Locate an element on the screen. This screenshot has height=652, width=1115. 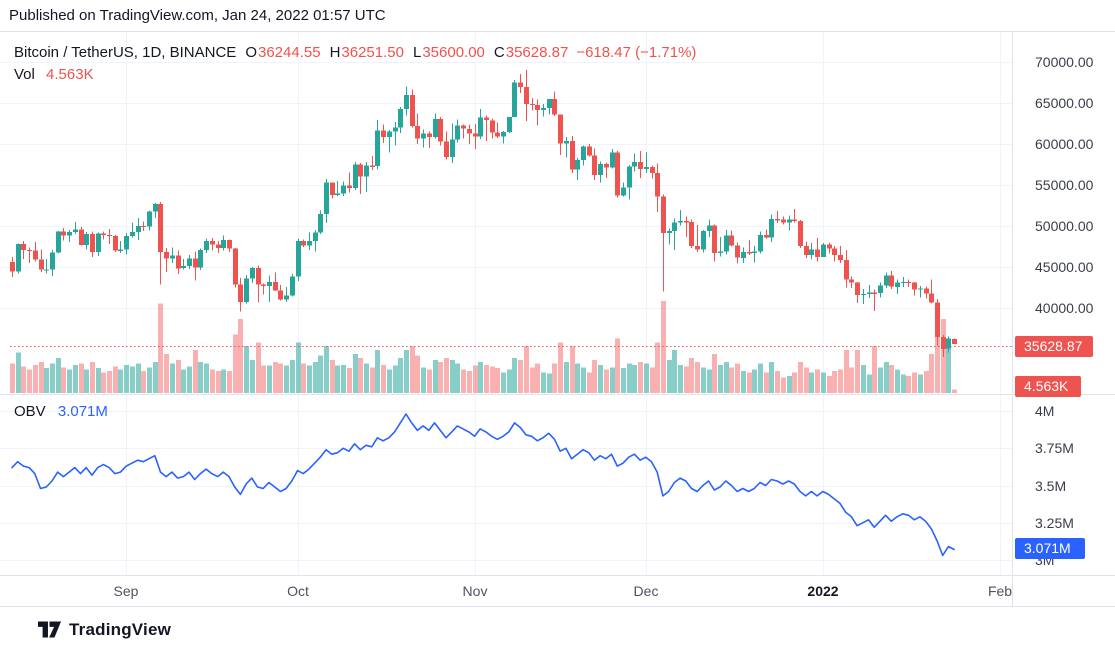
price-axis-label: 45000.00 is located at coordinates (1064, 267).